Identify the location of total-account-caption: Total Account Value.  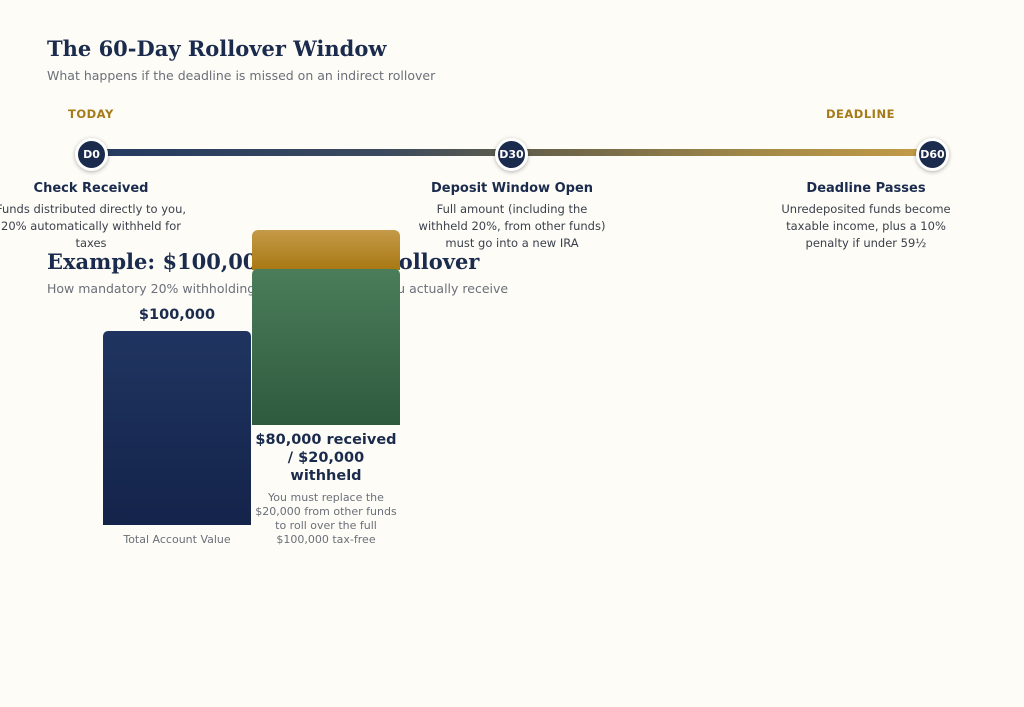
(177, 539).